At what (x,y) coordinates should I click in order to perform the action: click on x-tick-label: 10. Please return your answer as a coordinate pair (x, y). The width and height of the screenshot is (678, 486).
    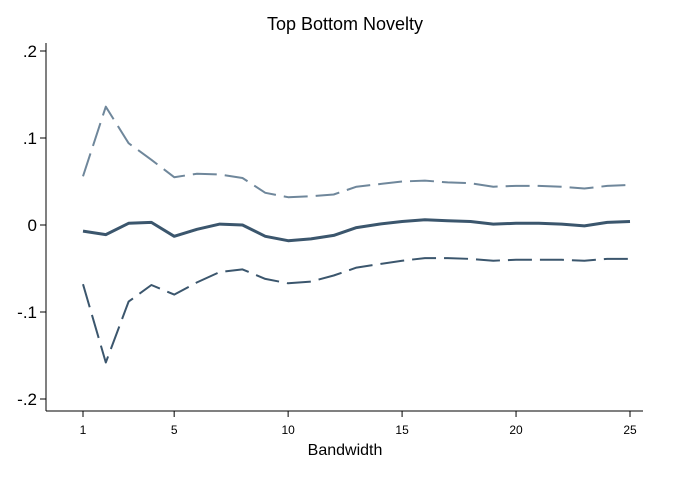
    Looking at the image, I should click on (288, 430).